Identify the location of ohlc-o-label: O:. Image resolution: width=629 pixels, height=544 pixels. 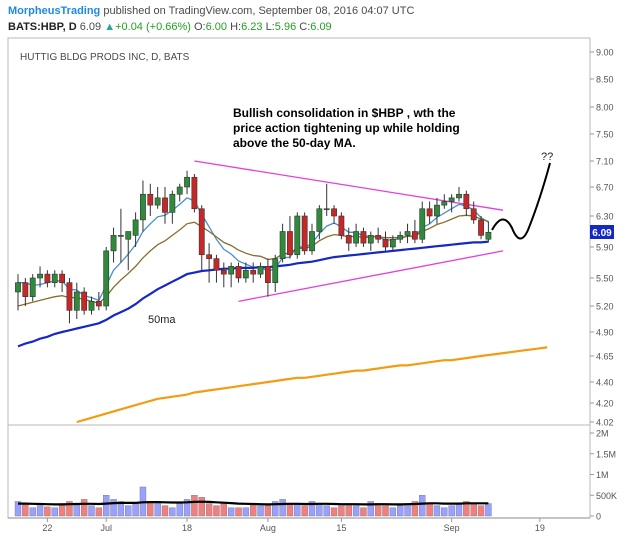
(200, 27).